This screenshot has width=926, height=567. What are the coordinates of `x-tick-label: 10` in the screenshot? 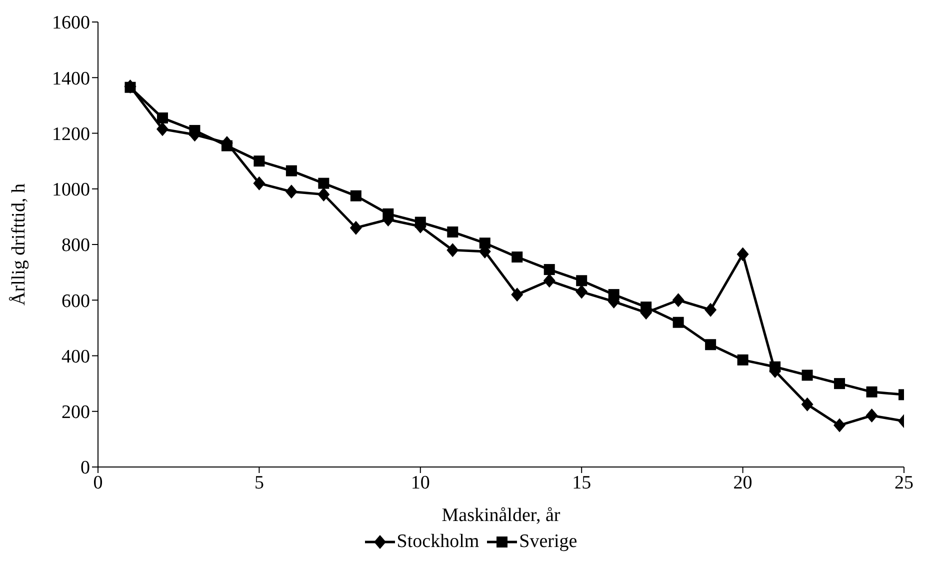 It's located at (420, 483).